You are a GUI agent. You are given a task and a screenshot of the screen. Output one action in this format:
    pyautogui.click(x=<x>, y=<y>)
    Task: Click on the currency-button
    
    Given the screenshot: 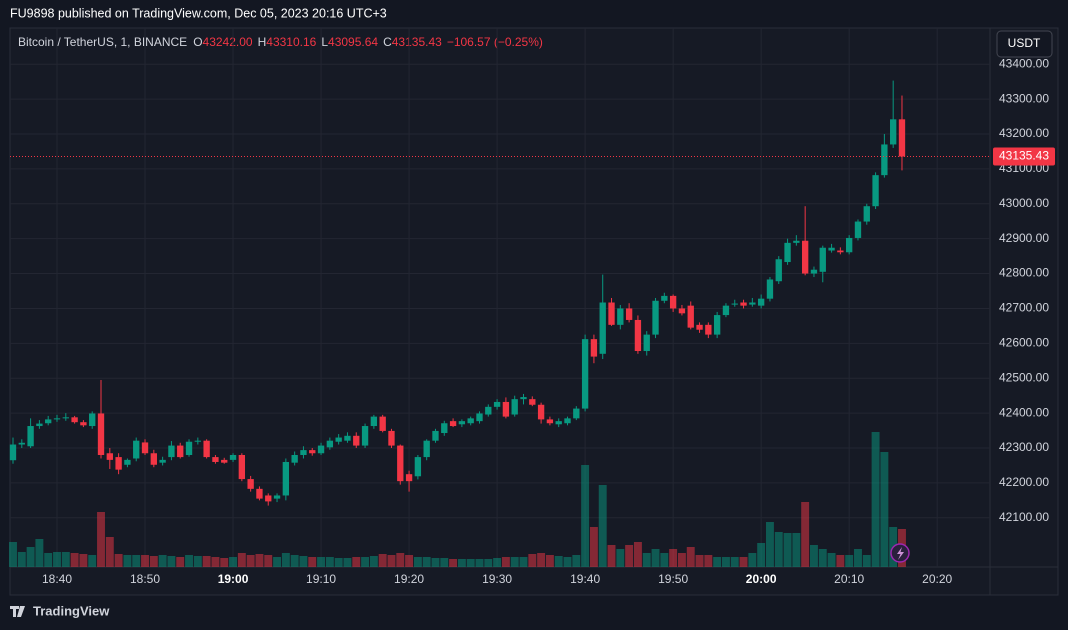 What is the action you would take?
    pyautogui.click(x=1024, y=44)
    